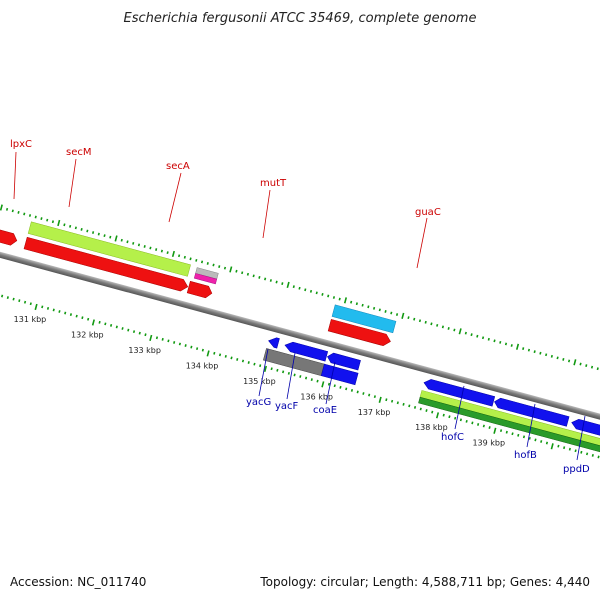  Describe the element at coordinates (205, 279) in the screenshot. I see `feature-mutT-magenta` at that location.